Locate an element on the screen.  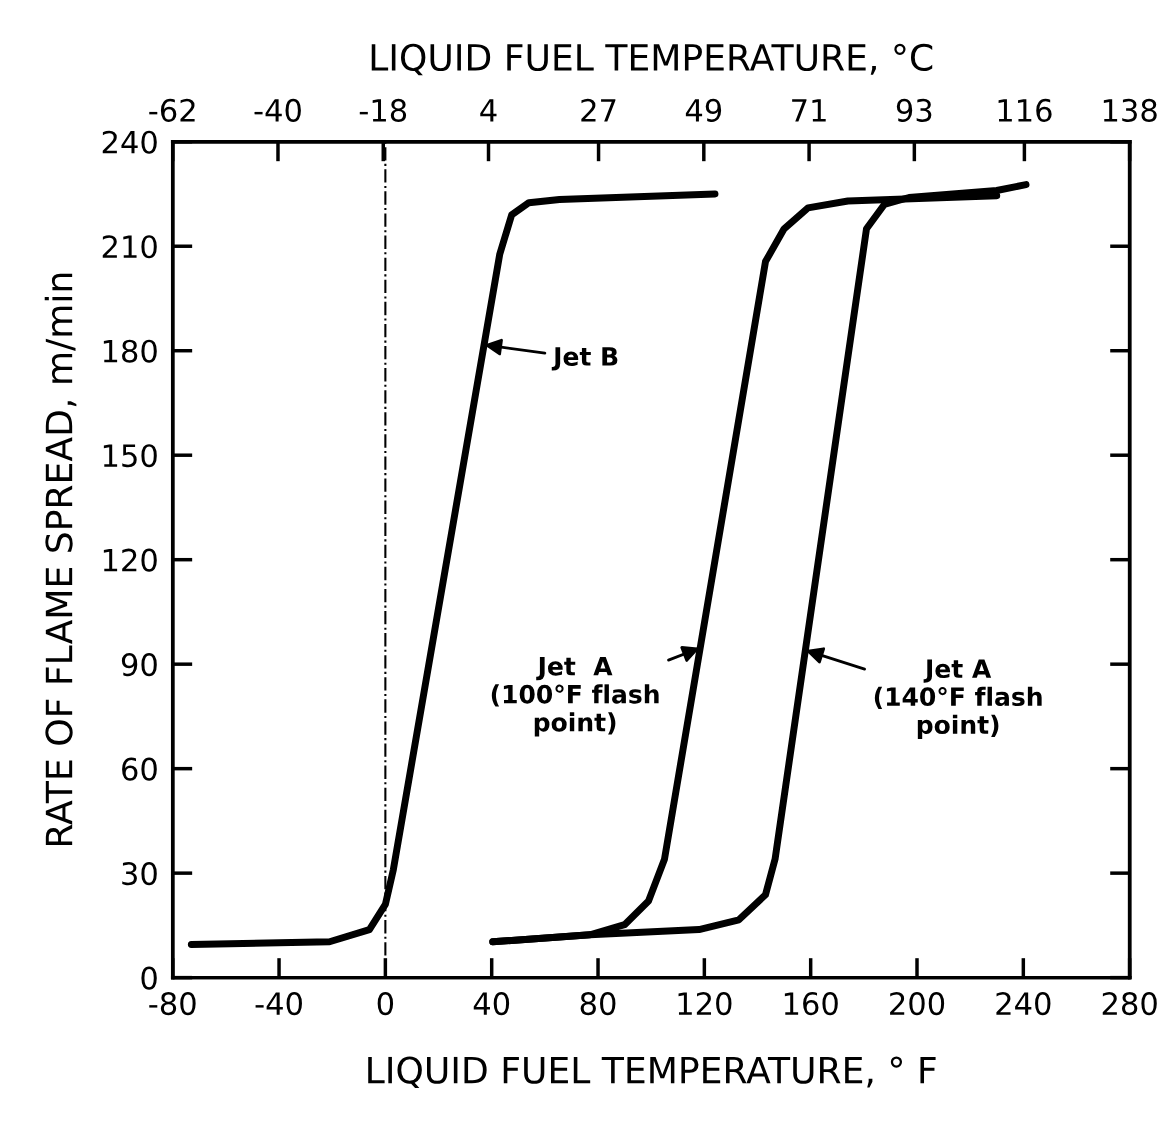
annotation: Jet B is located at coordinates (584, 359).